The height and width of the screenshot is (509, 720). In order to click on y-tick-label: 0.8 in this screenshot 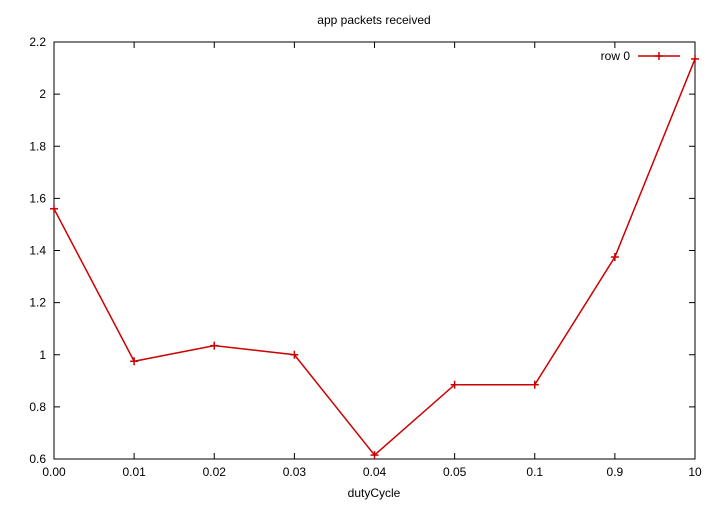, I will do `click(37, 407)`.